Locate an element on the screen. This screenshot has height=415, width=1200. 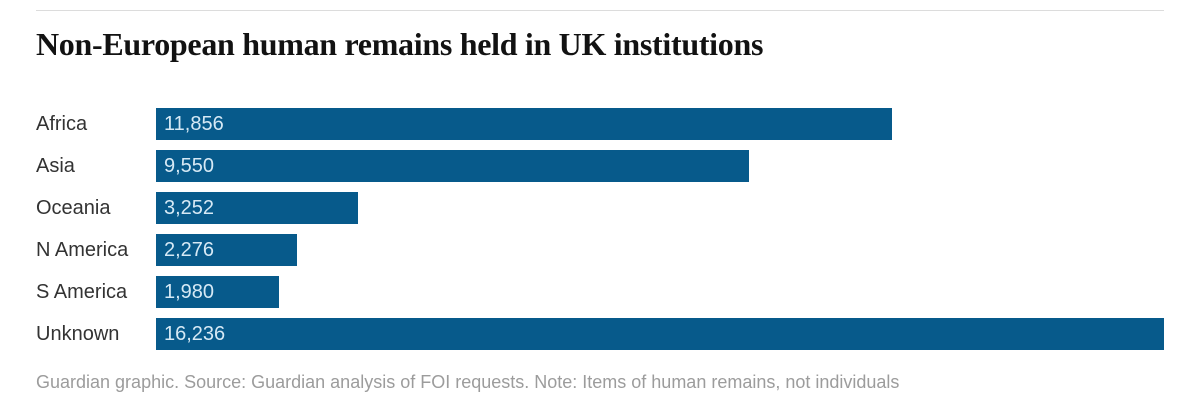
bar-track: 11,856 is located at coordinates (660, 124).